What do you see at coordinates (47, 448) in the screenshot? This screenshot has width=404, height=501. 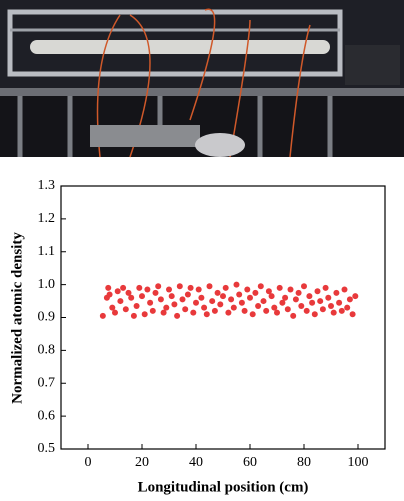 I see `y-tick-label: 0.5` at bounding box center [47, 448].